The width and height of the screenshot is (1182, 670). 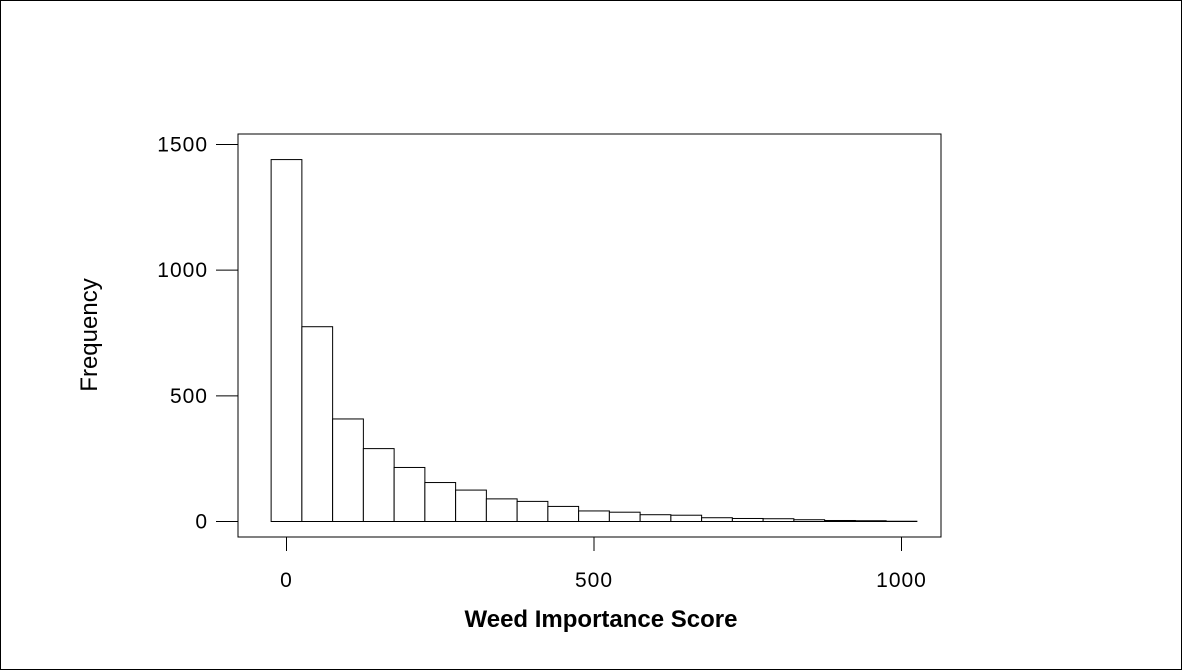 What do you see at coordinates (603, 564) in the screenshot?
I see `x-axis: 0 500 1000` at bounding box center [603, 564].